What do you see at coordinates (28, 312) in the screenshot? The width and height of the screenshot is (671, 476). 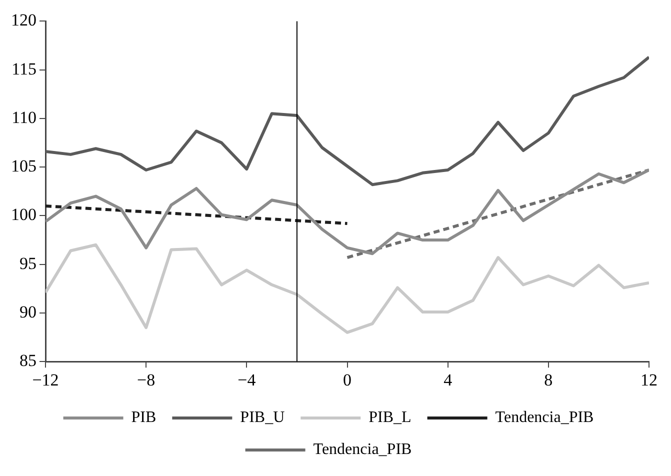 I see `y-tick-label: 90` at bounding box center [28, 312].